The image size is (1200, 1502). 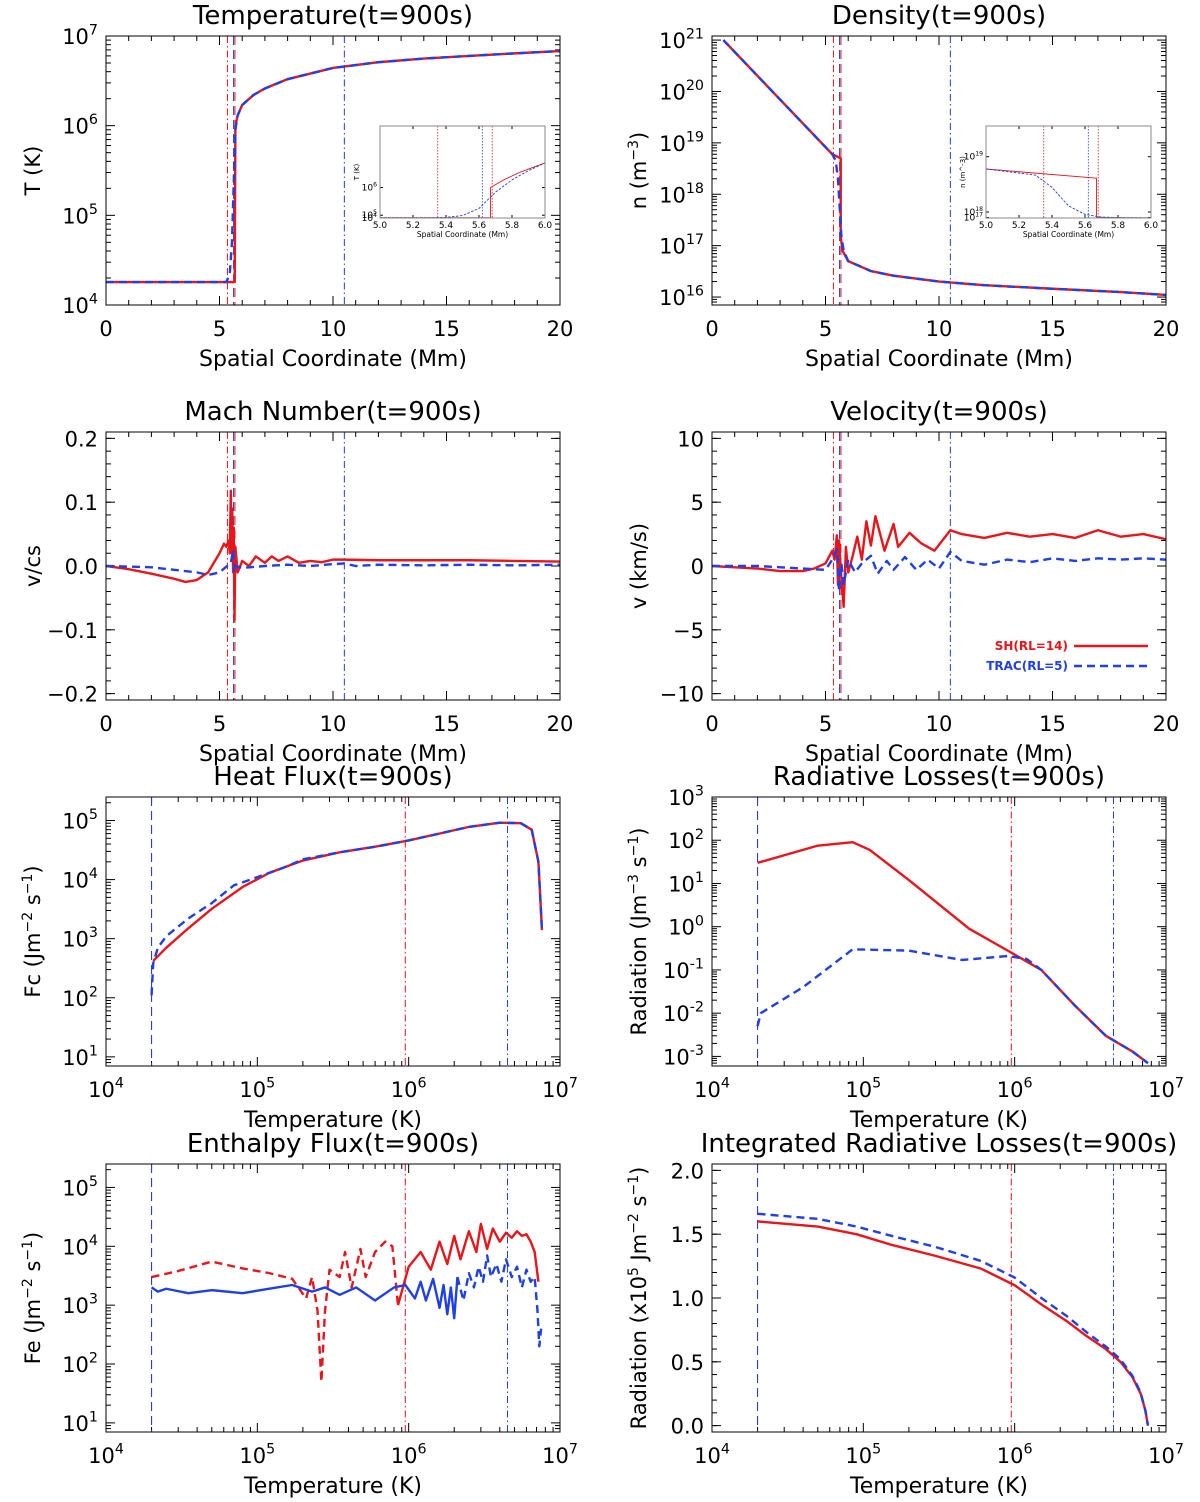 I want to click on chart-title: Radiative Losses(t=900s), so click(x=939, y=777).